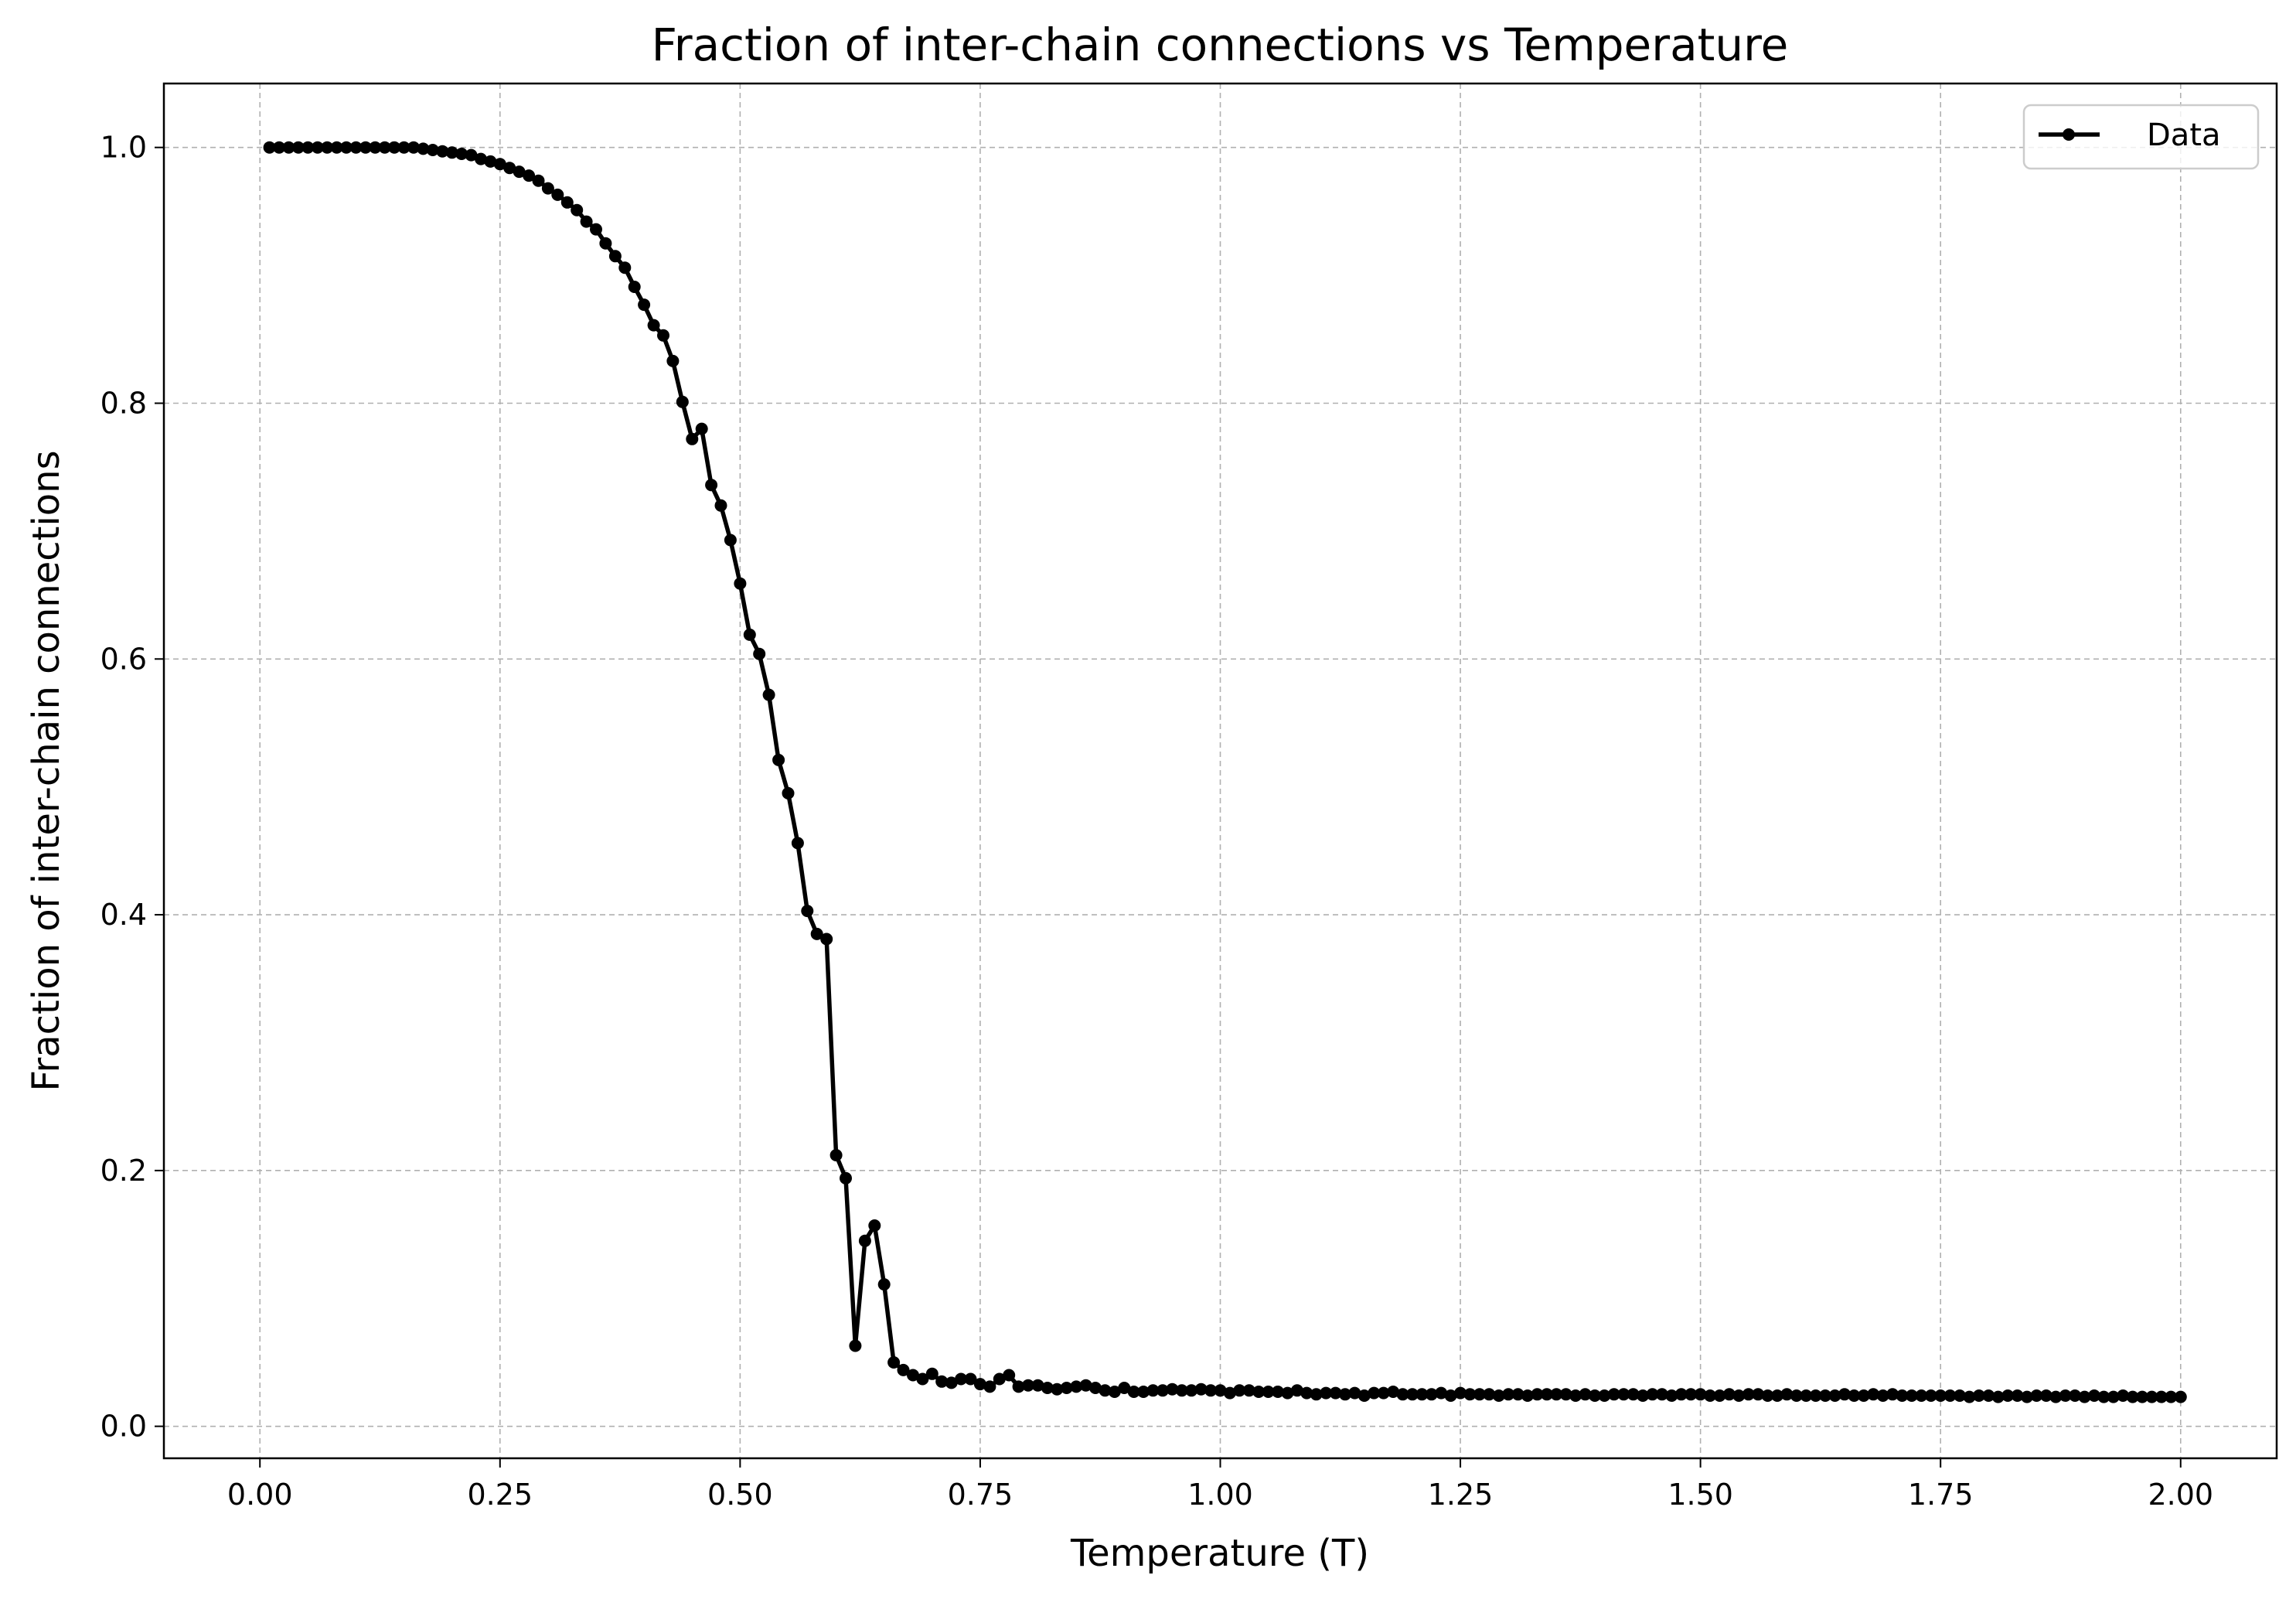 This screenshot has height=1599, width=2296. What do you see at coordinates (500, 1495) in the screenshot?
I see `x-tick-label: 0.25` at bounding box center [500, 1495].